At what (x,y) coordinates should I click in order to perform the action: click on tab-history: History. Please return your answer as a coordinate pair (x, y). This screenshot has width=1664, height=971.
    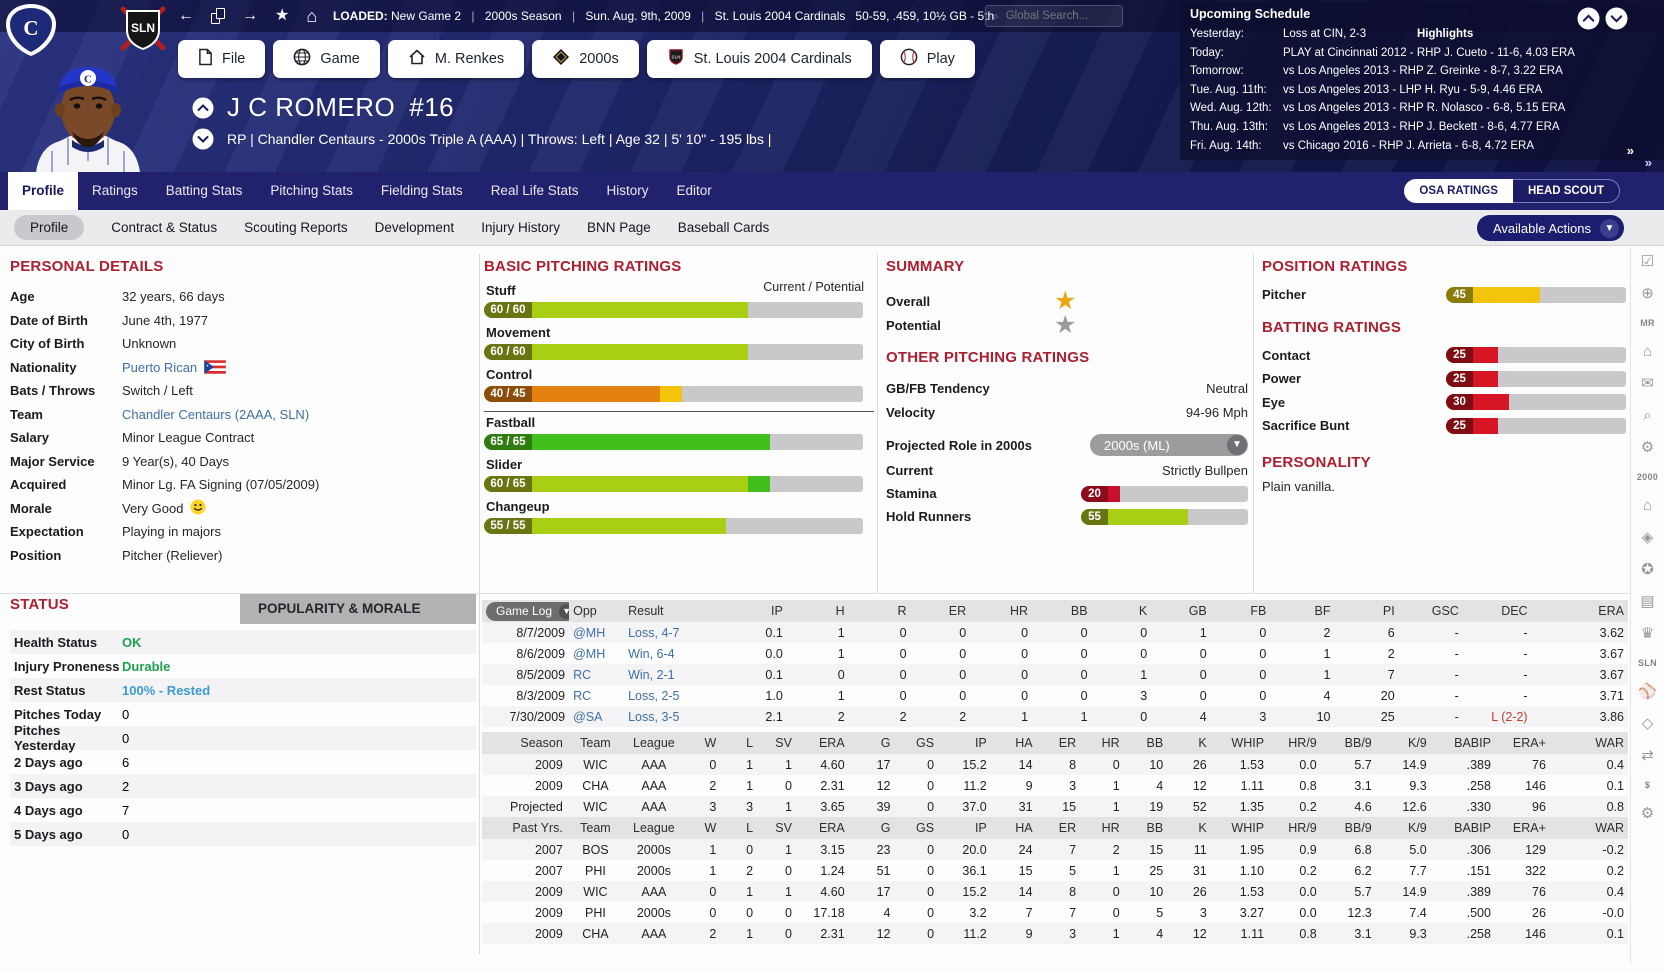
    Looking at the image, I should click on (627, 190).